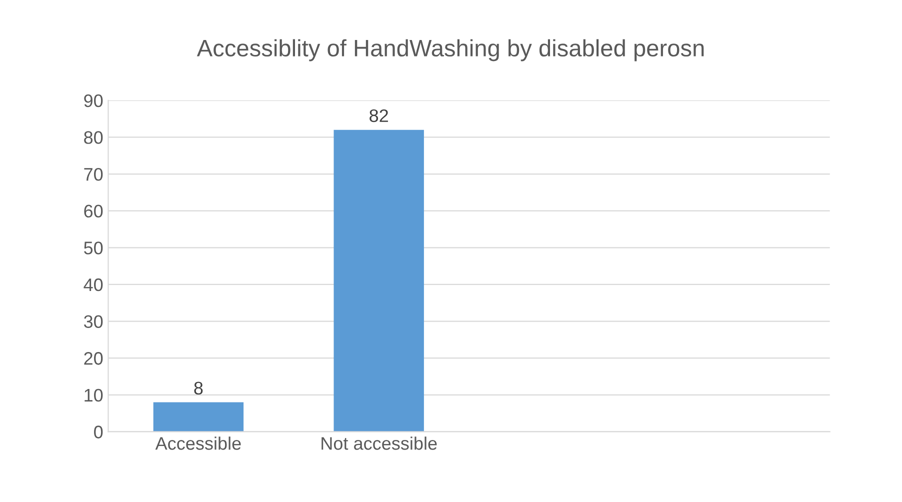 This screenshot has width=902, height=502. Describe the element at coordinates (450, 50) in the screenshot. I see `chart-title: Accessiblity of HandWashing by disabled perosn` at that location.